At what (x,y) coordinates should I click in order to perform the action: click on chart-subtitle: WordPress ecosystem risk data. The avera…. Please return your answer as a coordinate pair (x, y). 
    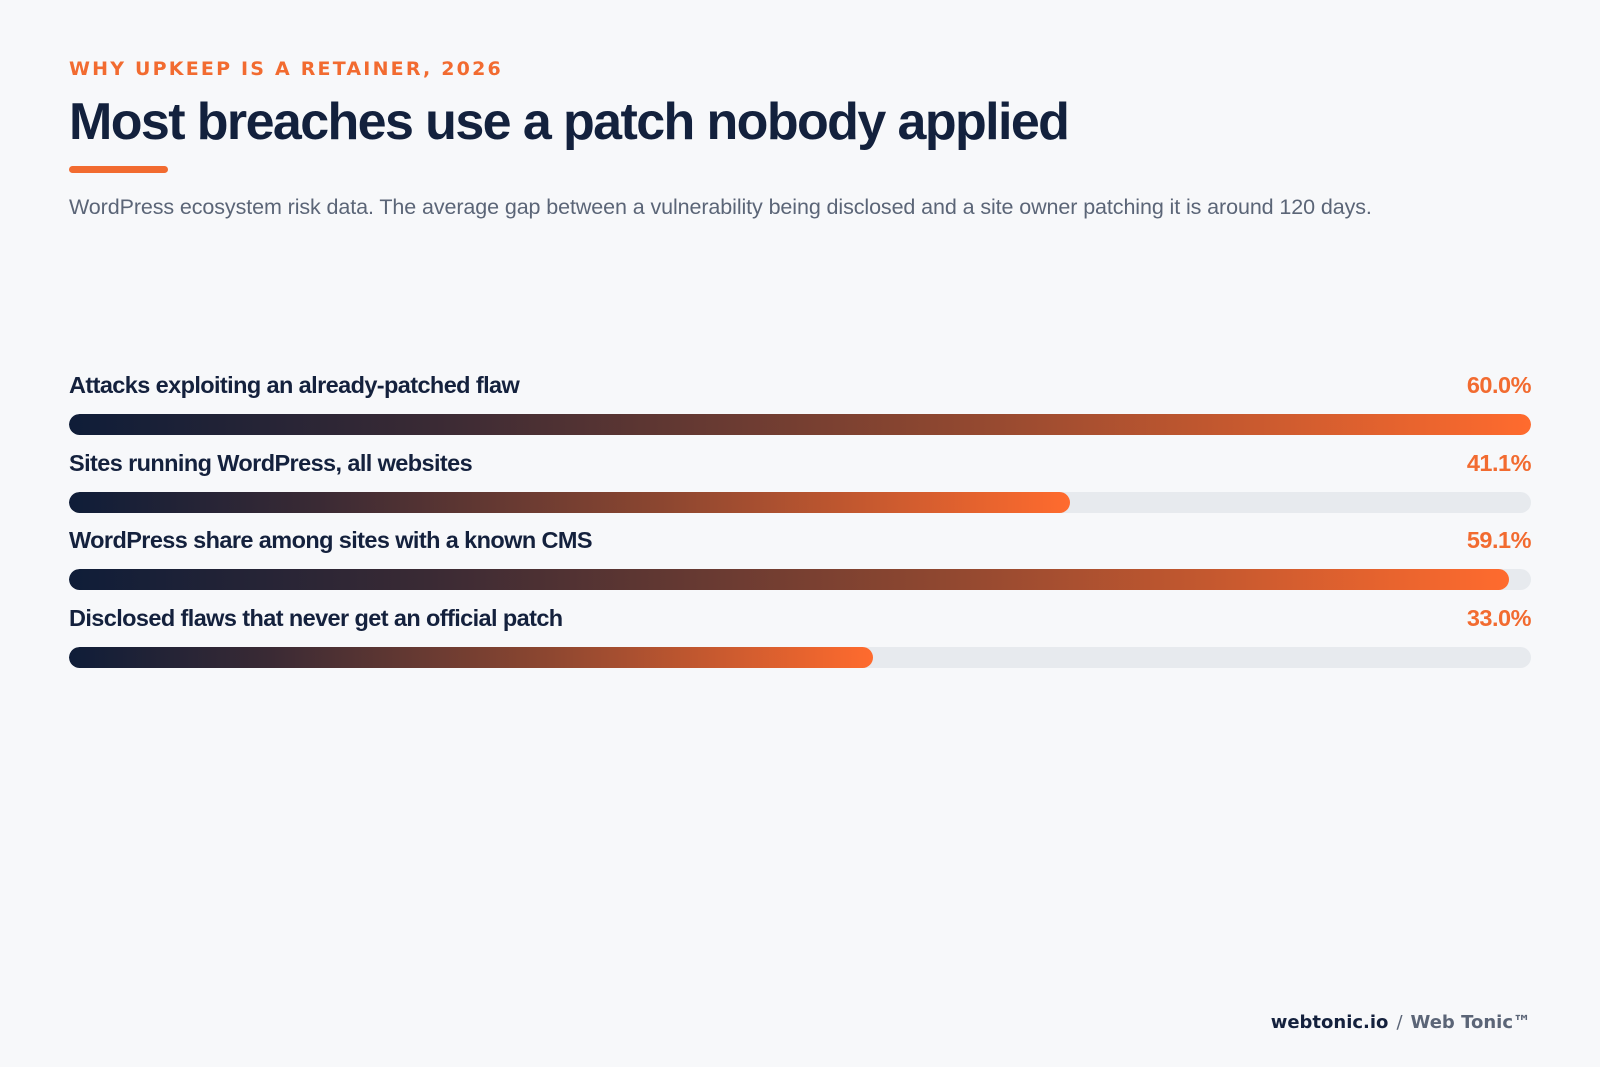
    Looking at the image, I should click on (720, 207).